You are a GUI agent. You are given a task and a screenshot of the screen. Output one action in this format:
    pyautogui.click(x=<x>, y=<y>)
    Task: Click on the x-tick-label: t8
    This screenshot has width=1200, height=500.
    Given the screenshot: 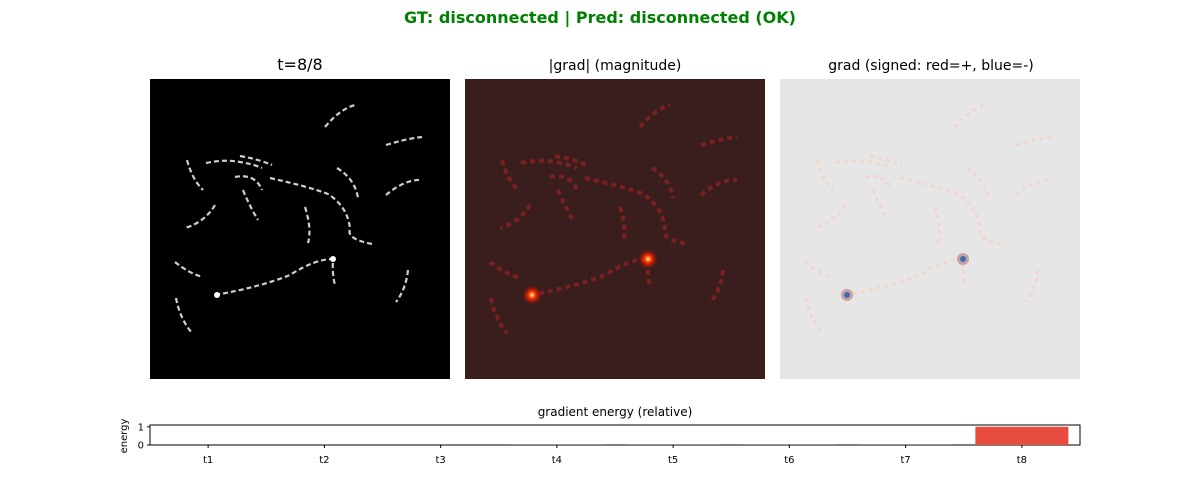 What is the action you would take?
    pyautogui.click(x=1022, y=460)
    